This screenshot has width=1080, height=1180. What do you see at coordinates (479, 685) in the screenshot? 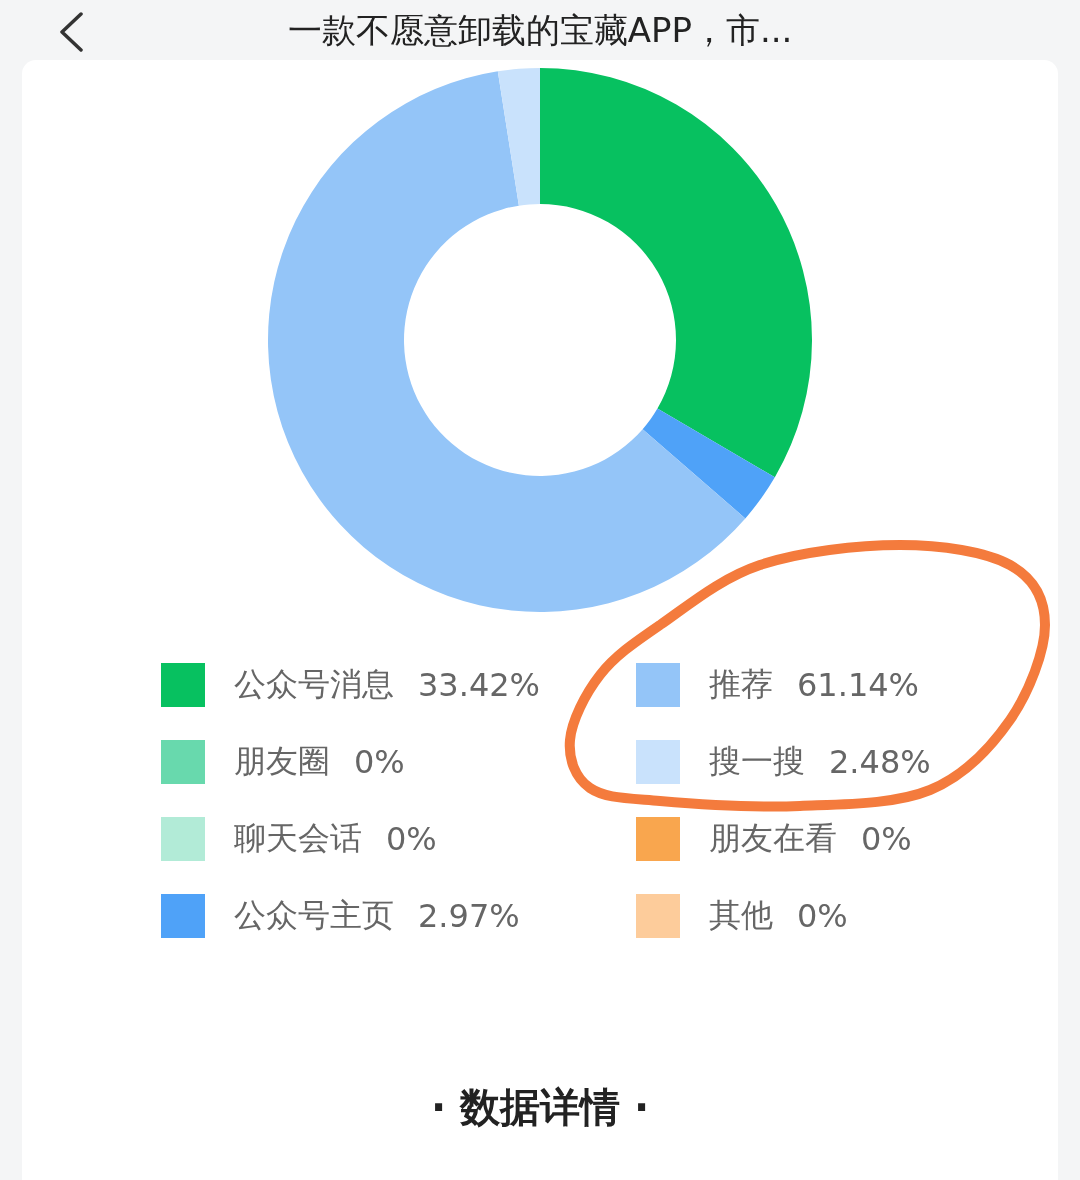
I see `data-label: 33.42%` at bounding box center [479, 685].